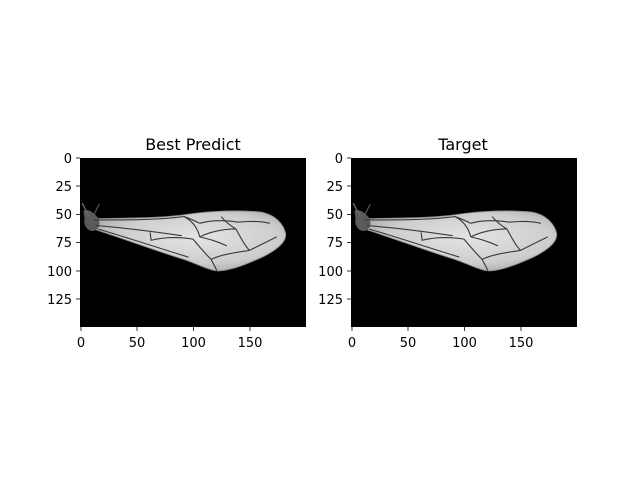  I want to click on panel-title: Target, so click(462, 144).